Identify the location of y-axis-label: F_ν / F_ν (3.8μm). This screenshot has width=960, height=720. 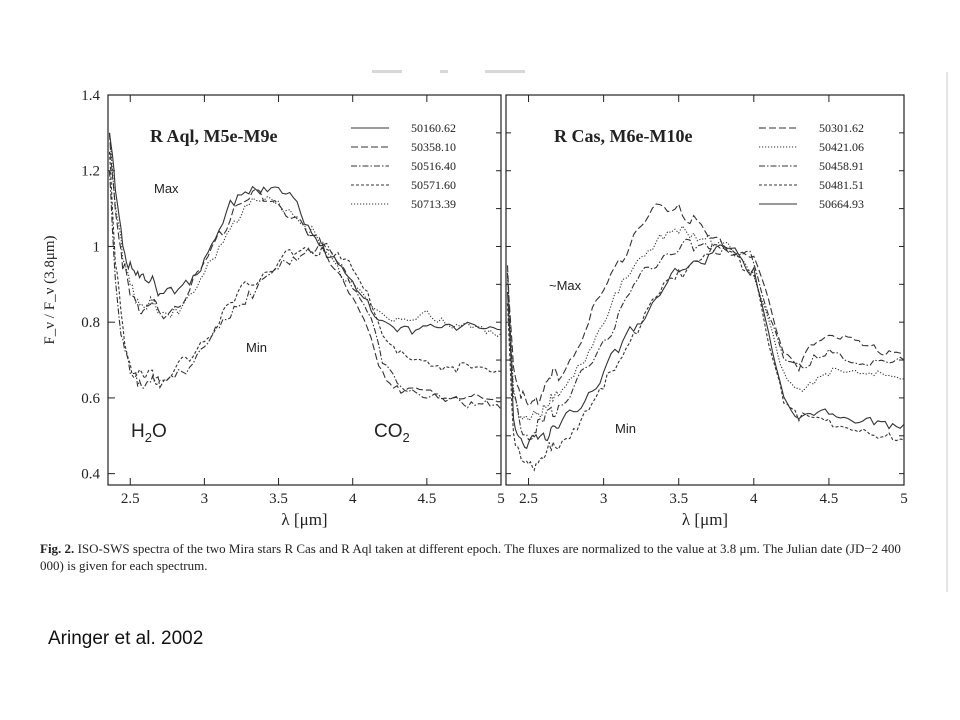
(50, 289).